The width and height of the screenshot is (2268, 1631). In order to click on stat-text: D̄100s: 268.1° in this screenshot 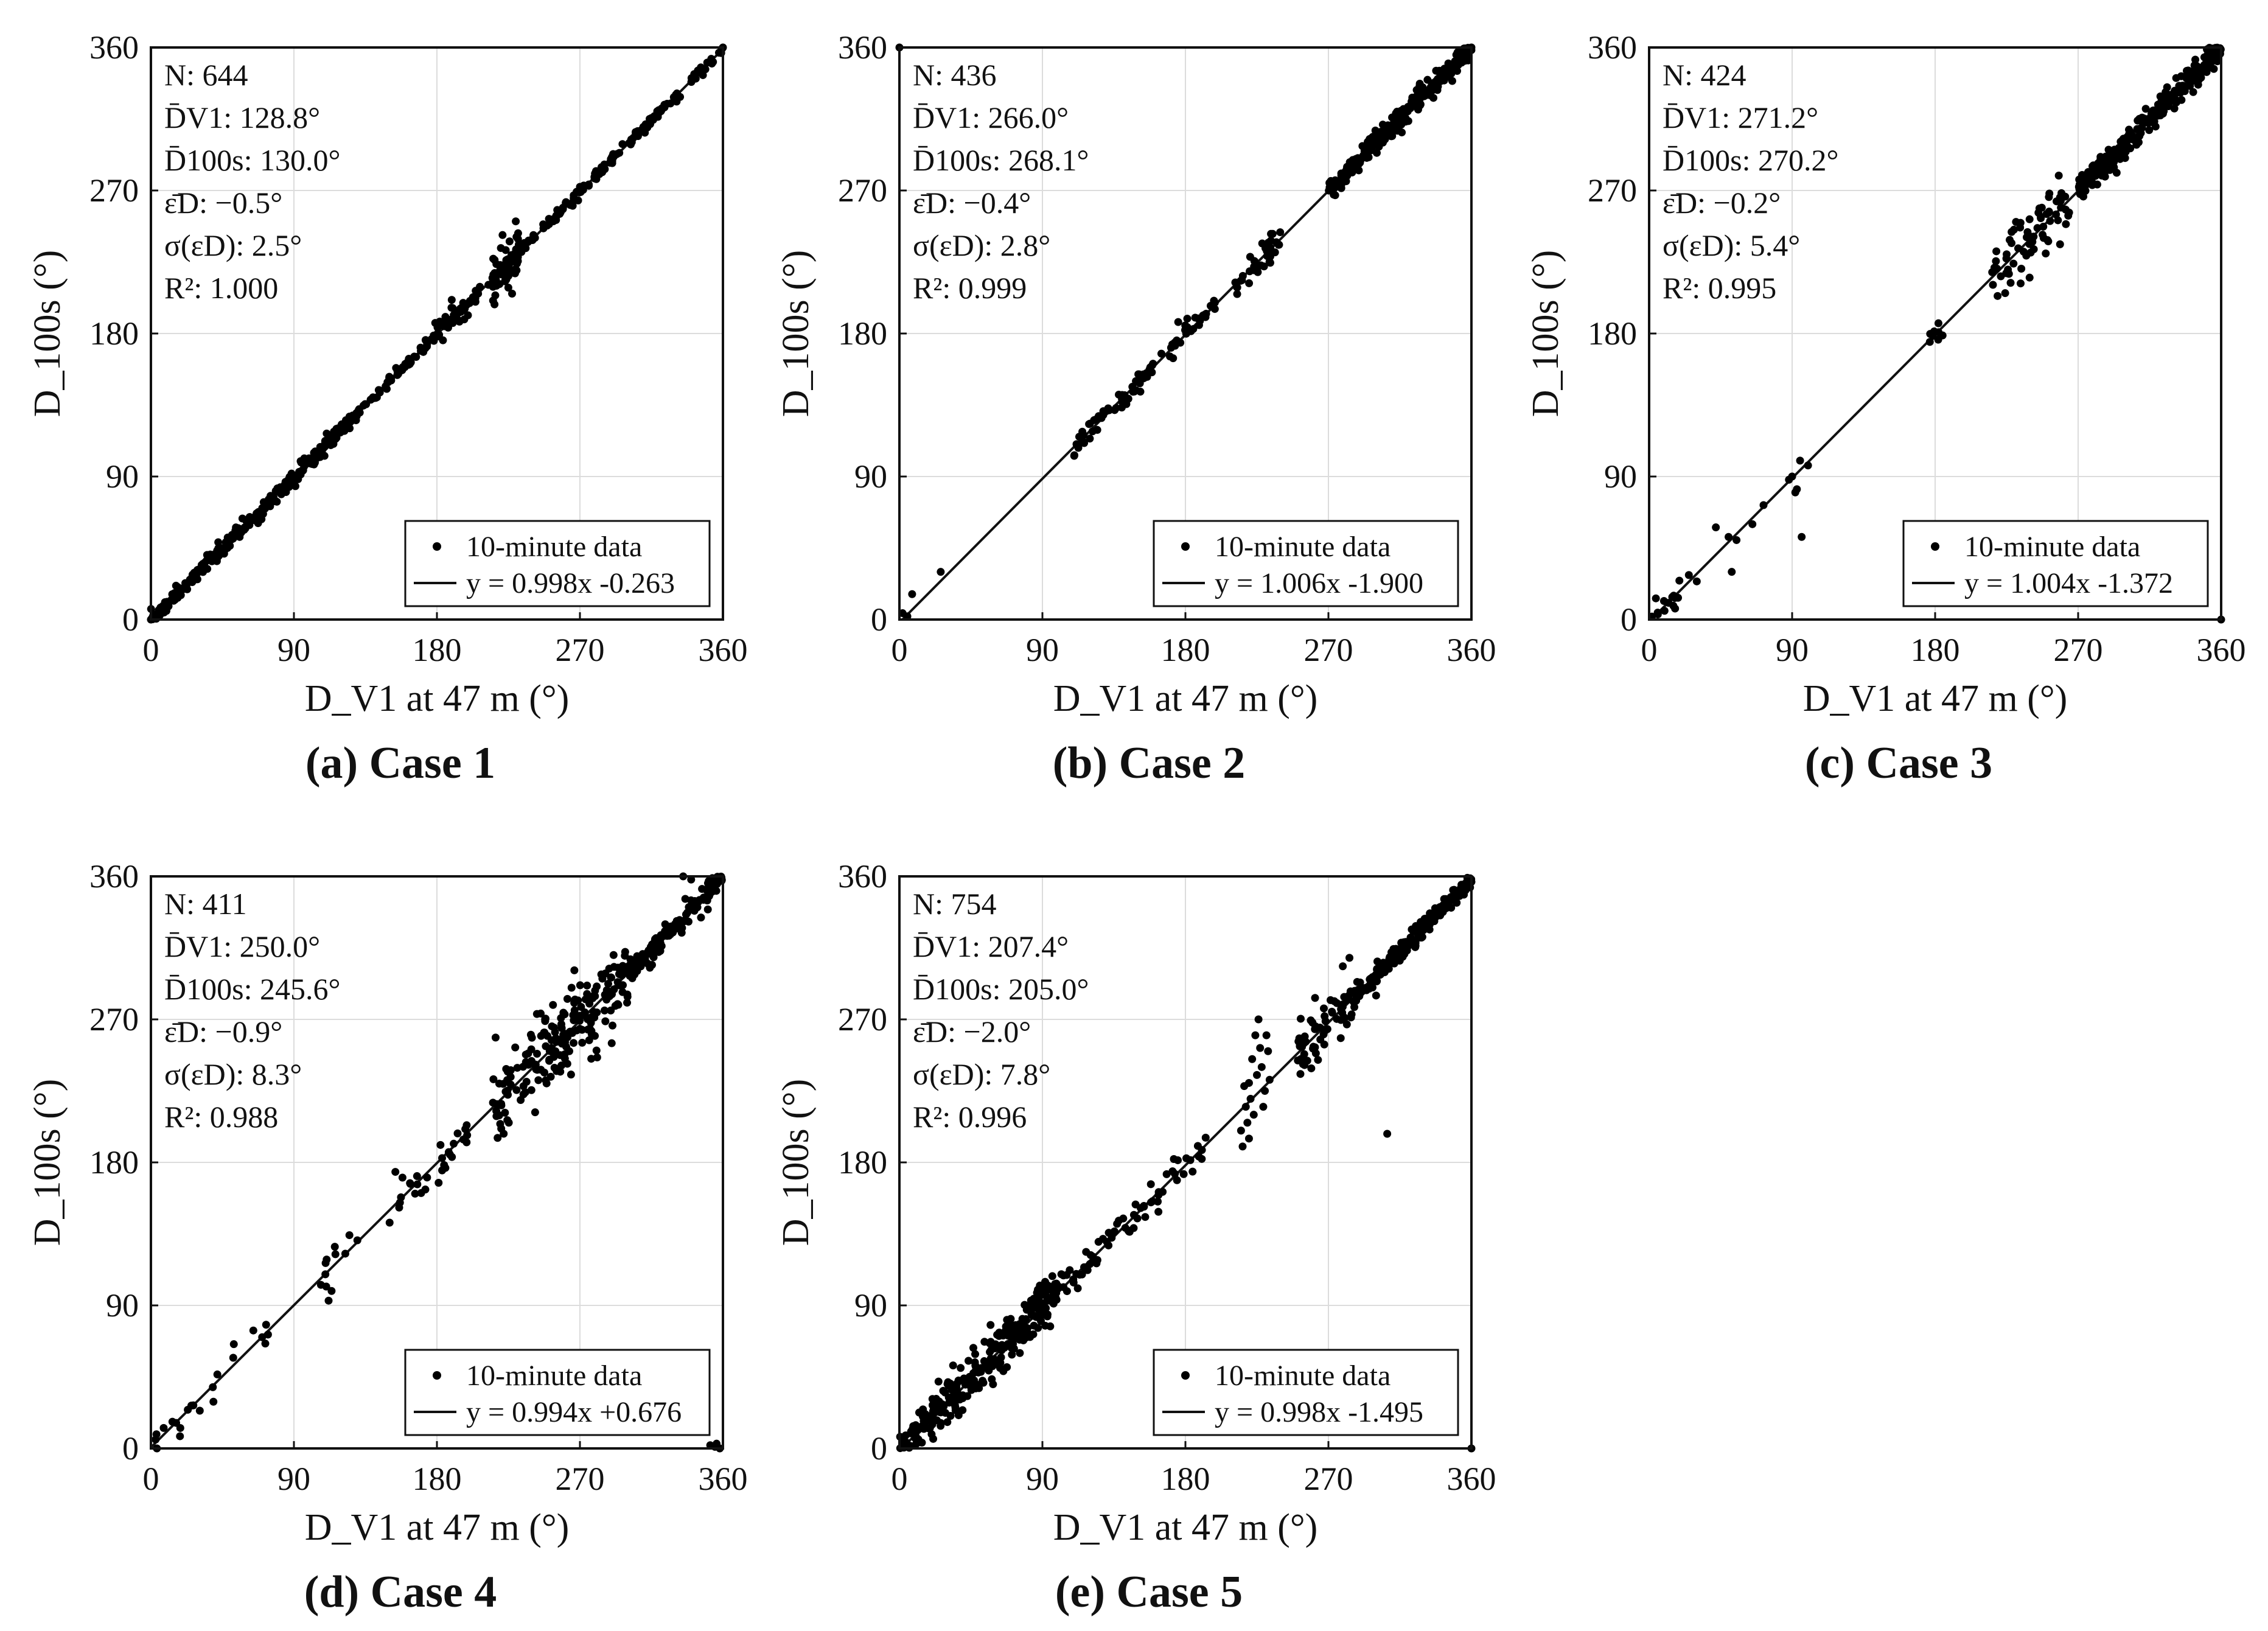, I will do `click(1001, 160)`.